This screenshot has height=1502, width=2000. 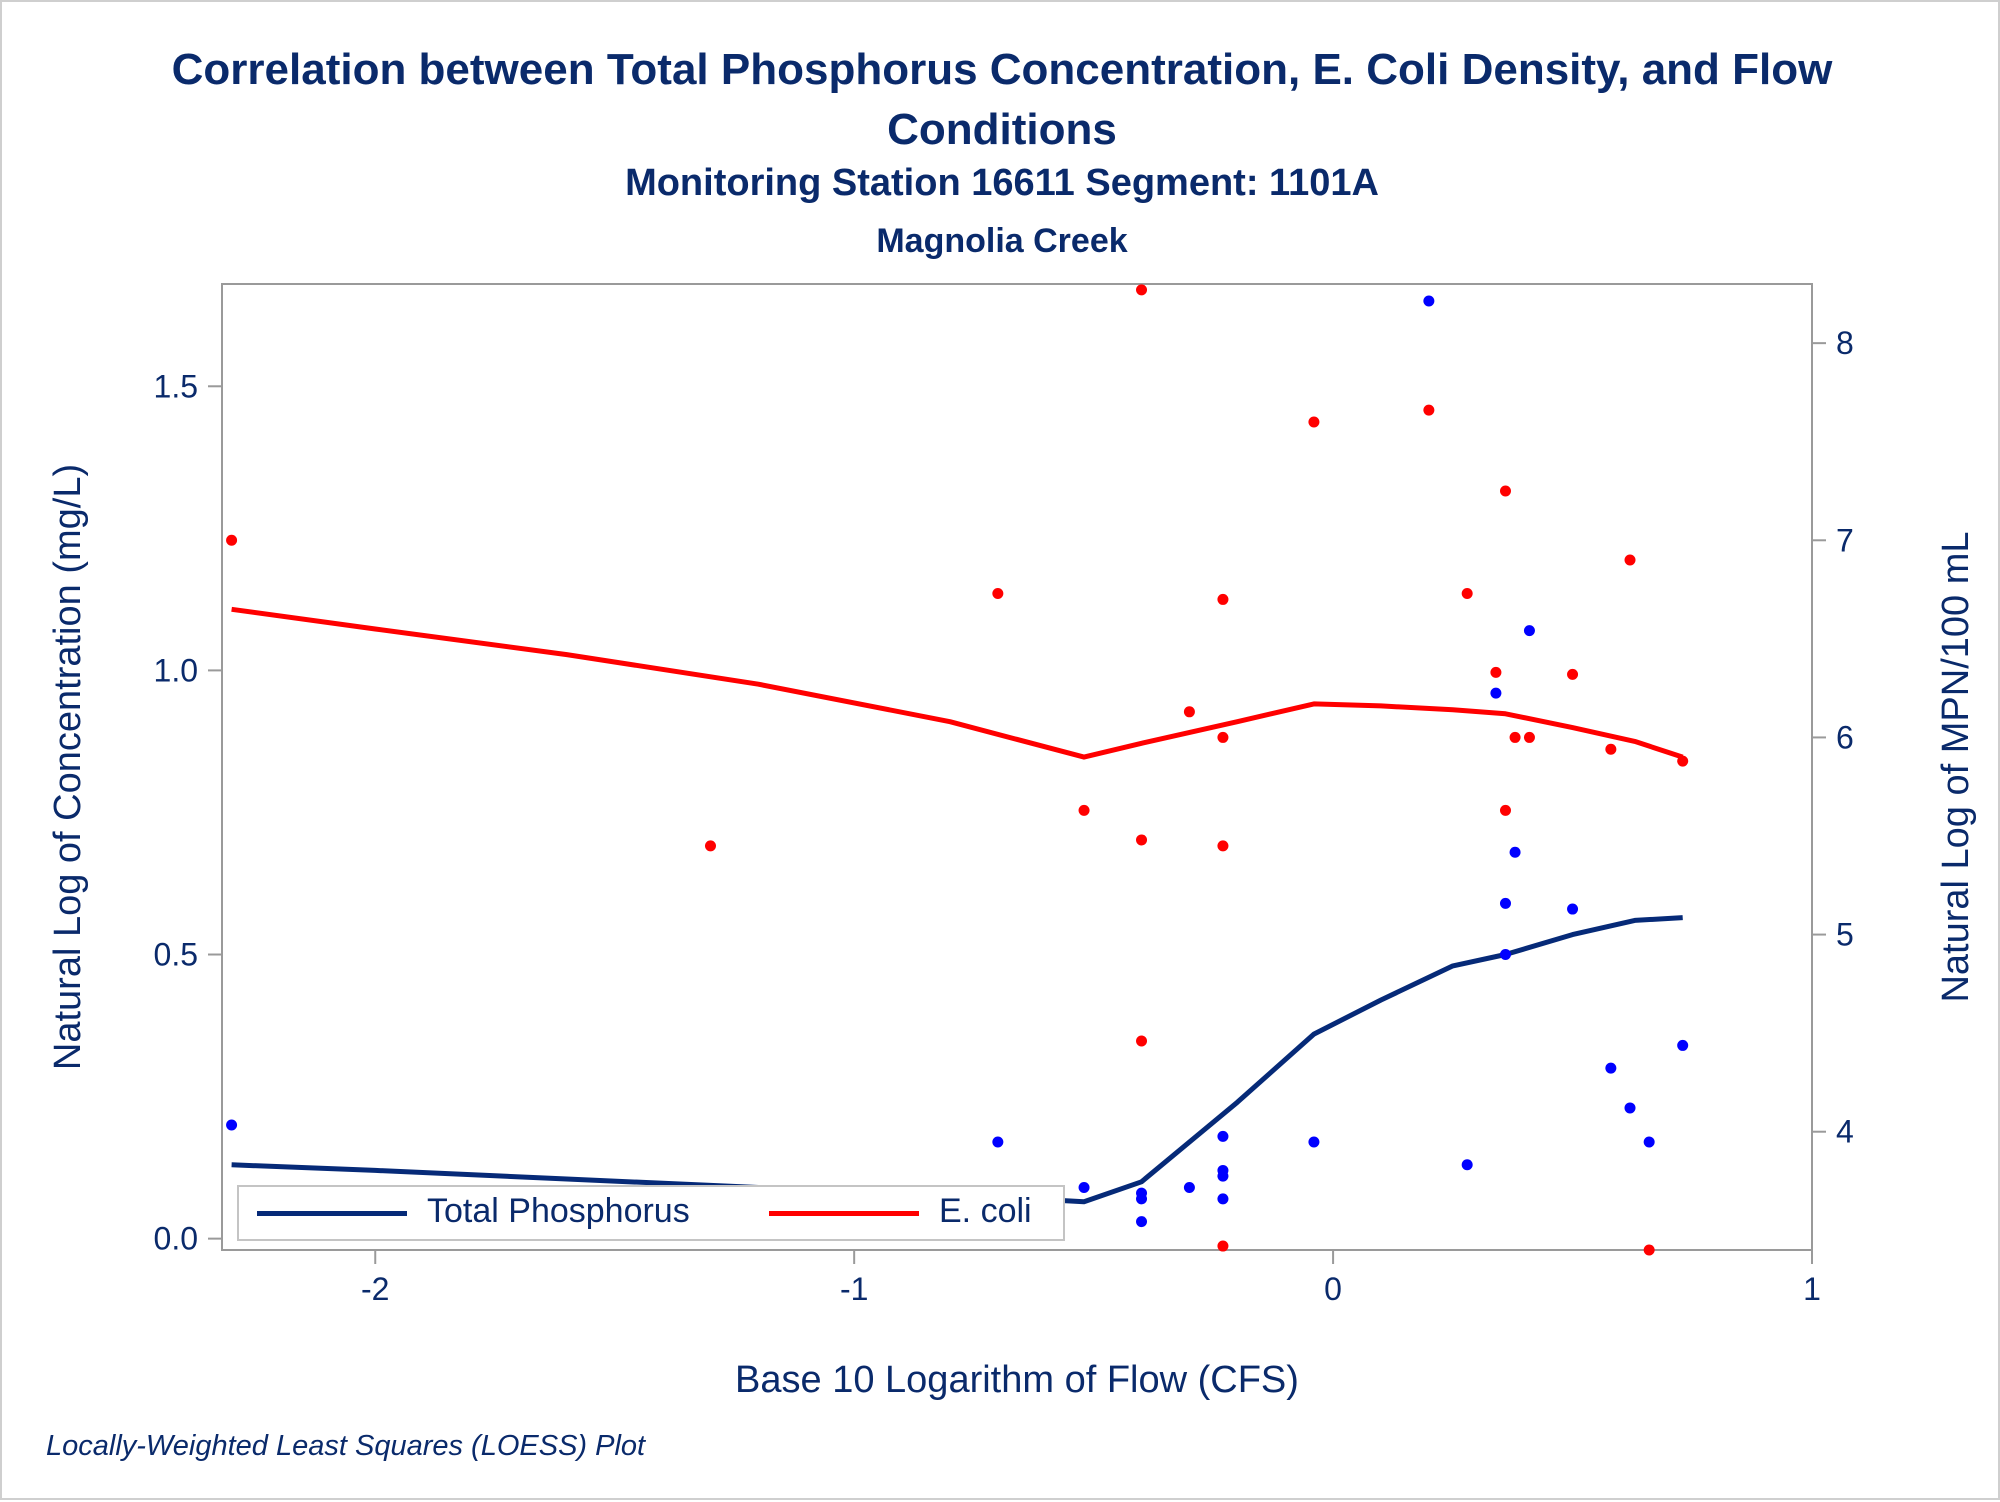 What do you see at coordinates (1017, 1380) in the screenshot?
I see `x-axis-label: Base 10 Logarithm of Flow (CFS)` at bounding box center [1017, 1380].